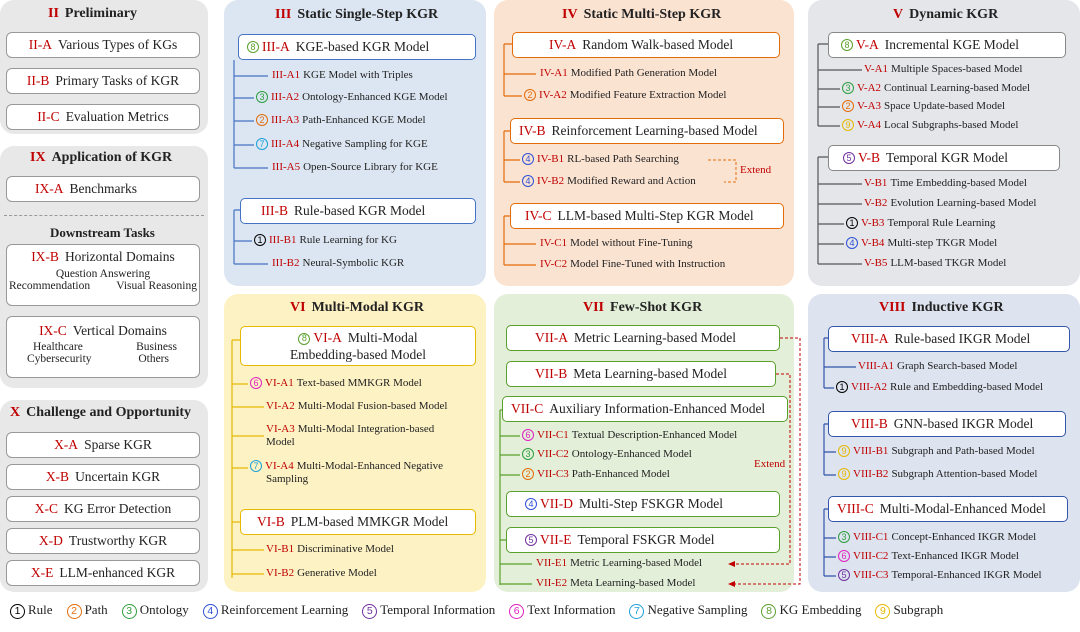 The width and height of the screenshot is (1080, 632). I want to click on s8-title: VIII Inductive KGR, so click(941, 307).